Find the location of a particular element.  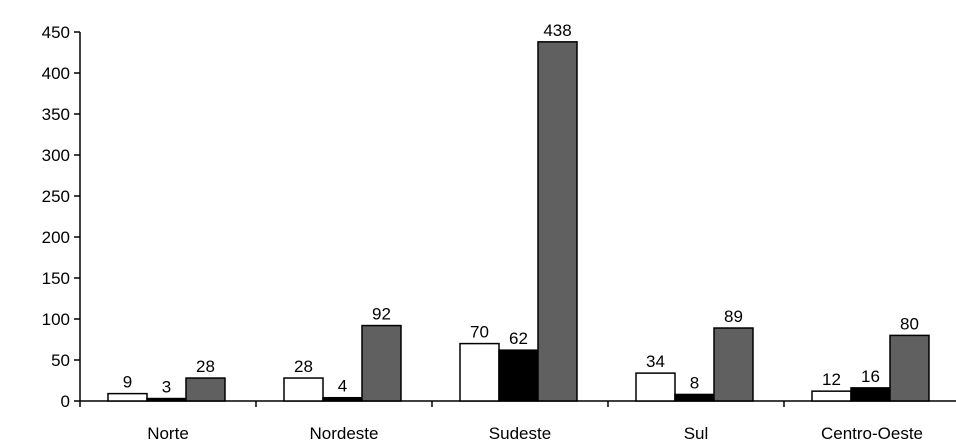

data-label-norte-series-1: 9 is located at coordinates (127, 382).